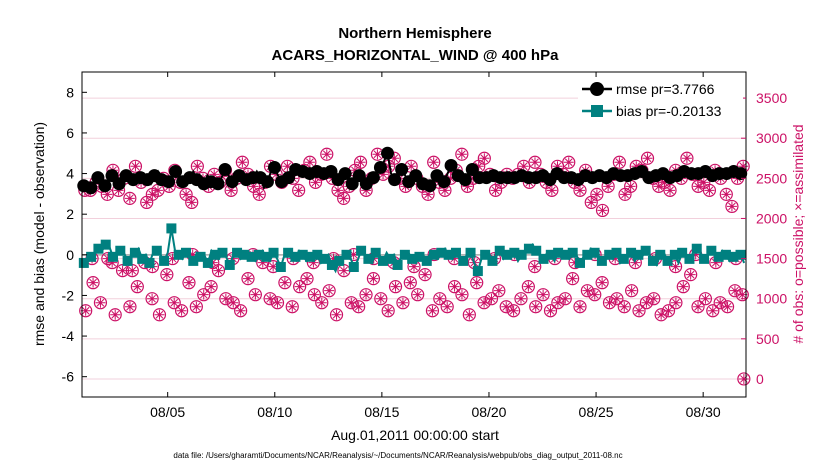 Image resolution: width=830 pixels, height=470 pixels. I want to click on right-tick-label-6: 3000, so click(771, 138).